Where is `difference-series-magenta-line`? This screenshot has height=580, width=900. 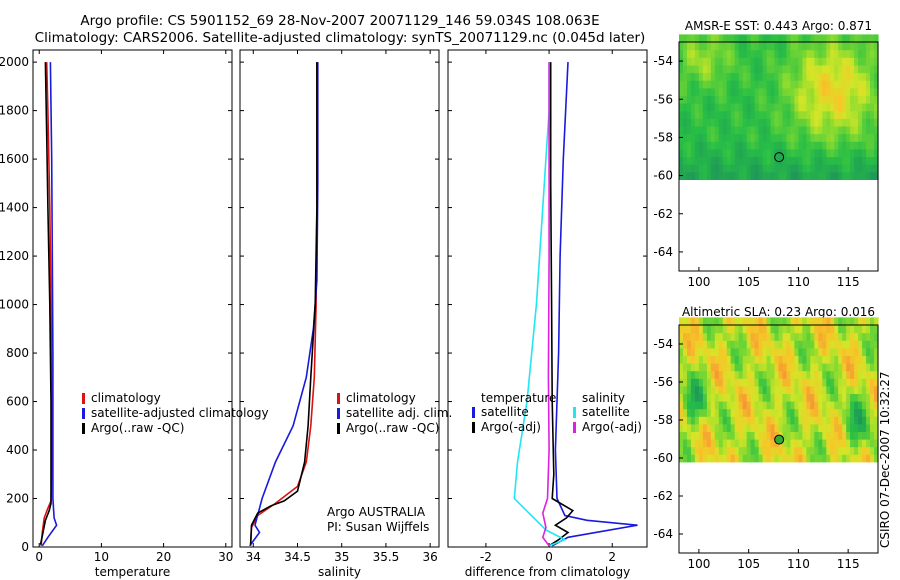 difference-series-magenta-line is located at coordinates (545, 304).